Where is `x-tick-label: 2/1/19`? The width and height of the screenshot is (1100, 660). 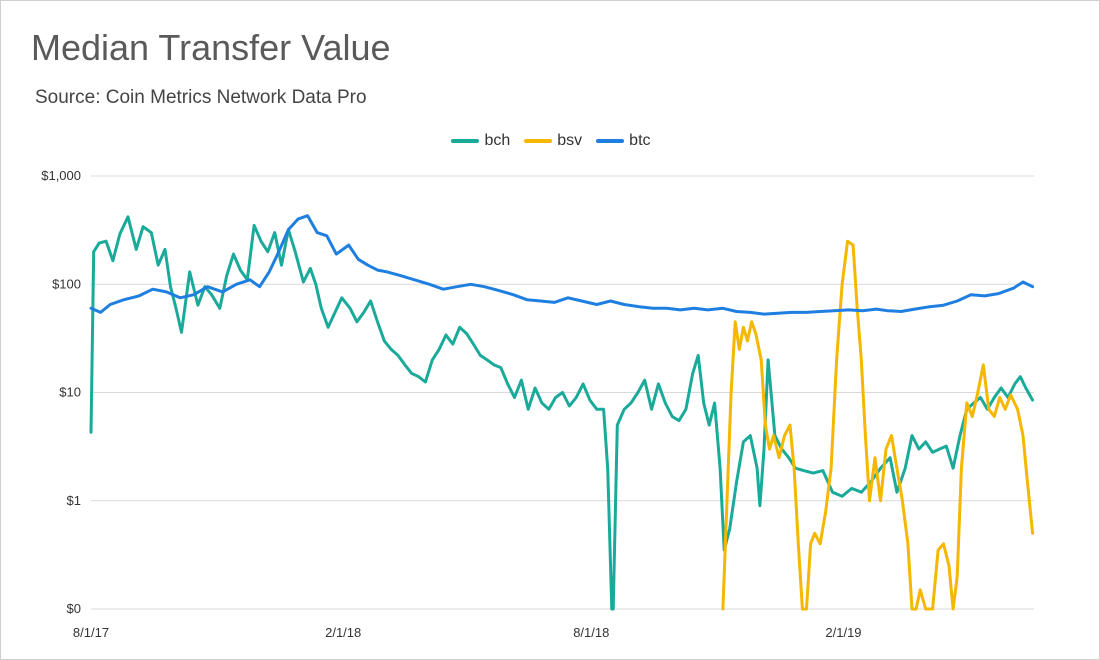 x-tick-label: 2/1/19 is located at coordinates (843, 632).